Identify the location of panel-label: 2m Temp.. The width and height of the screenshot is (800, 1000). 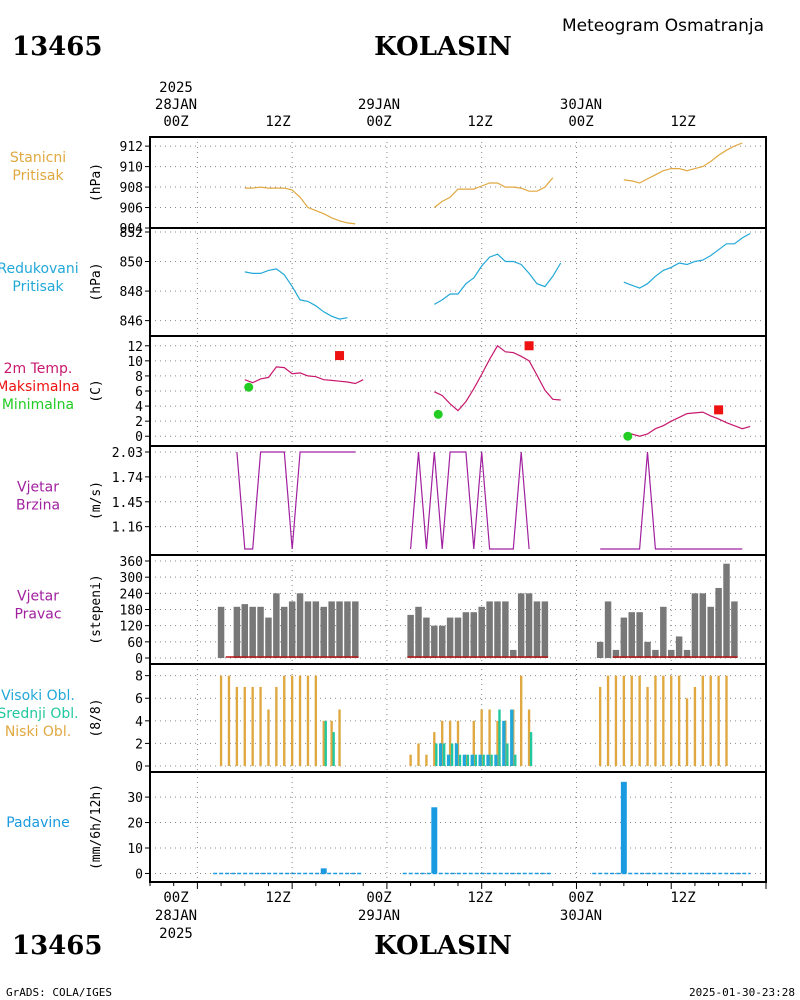
(38, 369).